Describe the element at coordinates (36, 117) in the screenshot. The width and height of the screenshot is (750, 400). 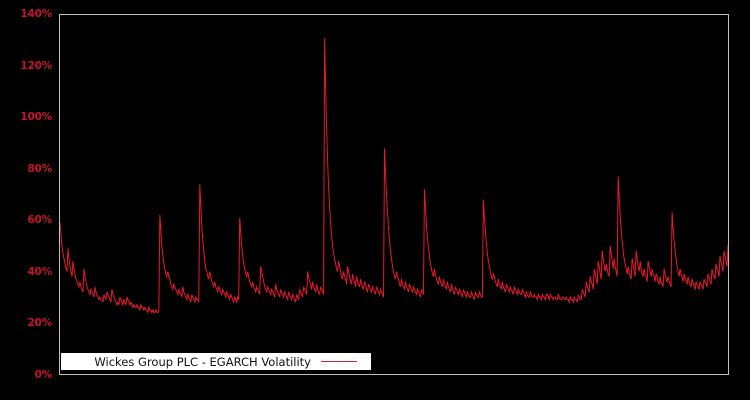
I see `y-tick-label: 100%` at that location.